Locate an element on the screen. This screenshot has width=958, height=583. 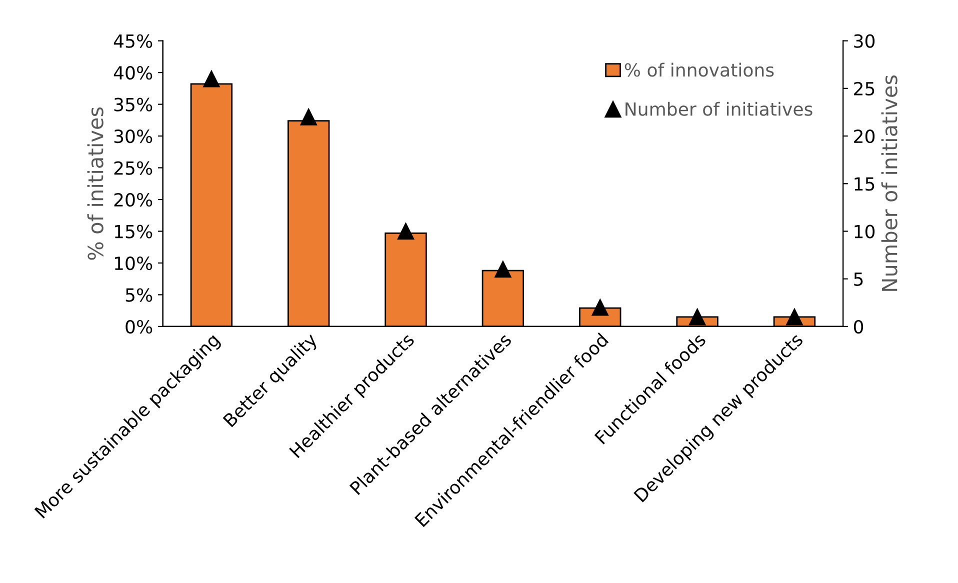
y-tick-label: 45% is located at coordinates (133, 41).